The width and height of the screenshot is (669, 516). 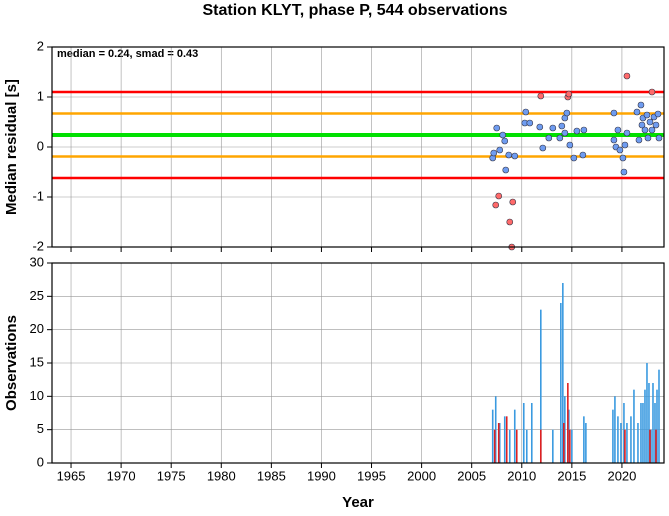 What do you see at coordinates (521, 475) in the screenshot?
I see `x-tick-label: 2010` at bounding box center [521, 475].